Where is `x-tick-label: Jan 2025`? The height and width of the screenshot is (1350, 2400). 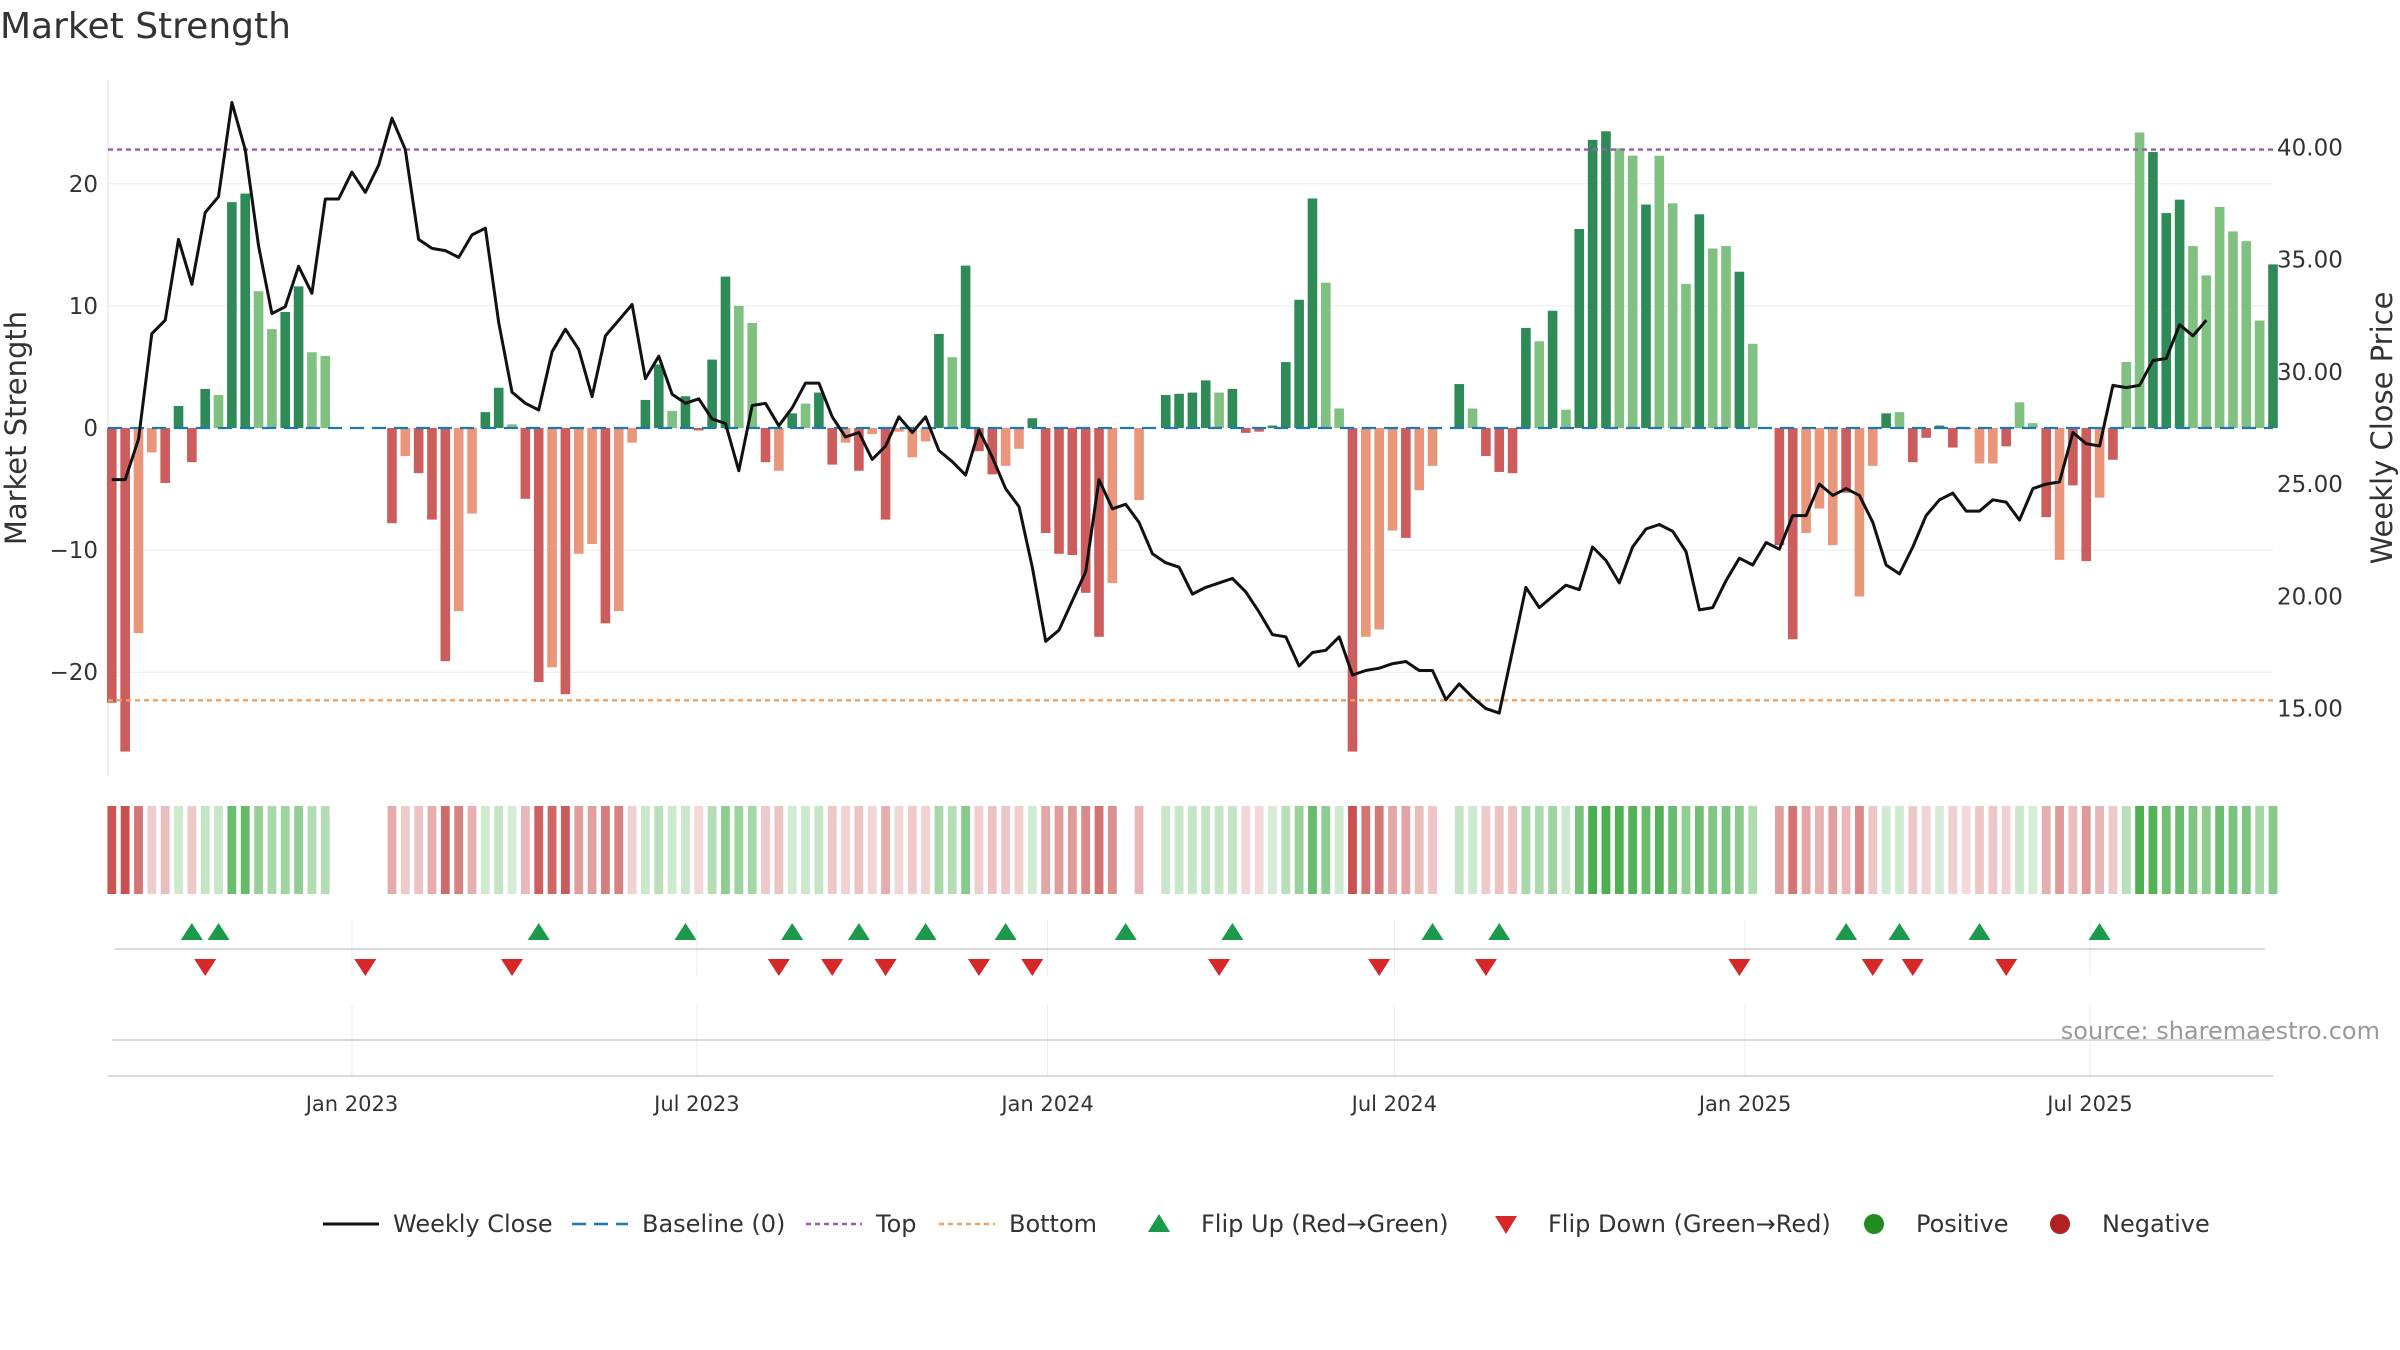
x-tick-label: Jan 2025 is located at coordinates (1744, 1104).